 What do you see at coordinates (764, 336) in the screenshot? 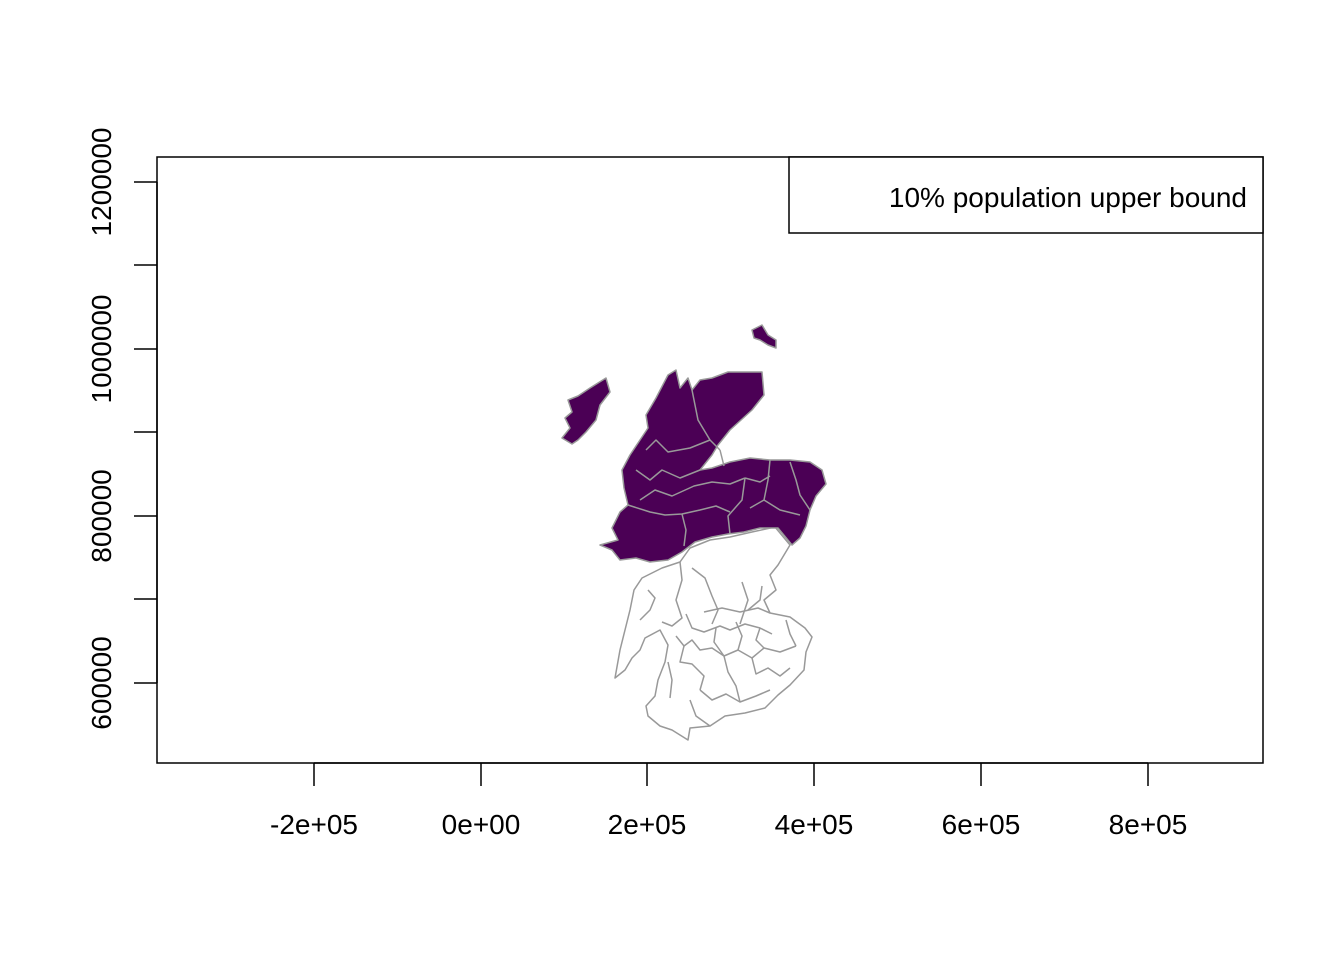
I see `map-region-orkney` at bounding box center [764, 336].